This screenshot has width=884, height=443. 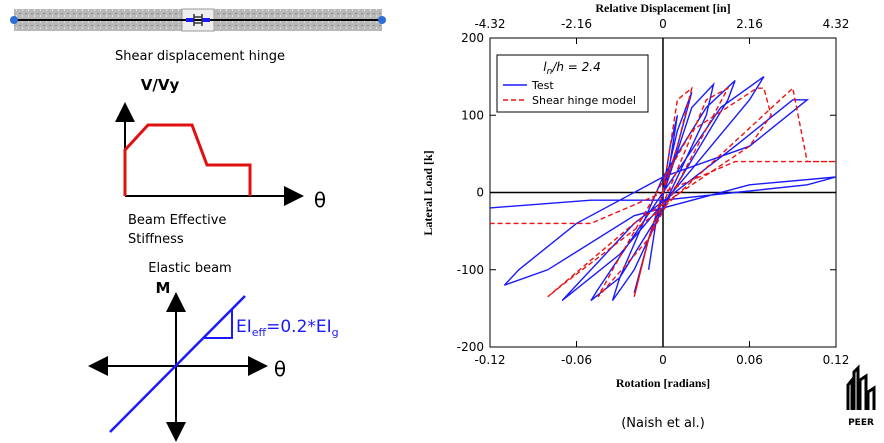 I want to click on x-tick-label: 0, so click(x=663, y=360).